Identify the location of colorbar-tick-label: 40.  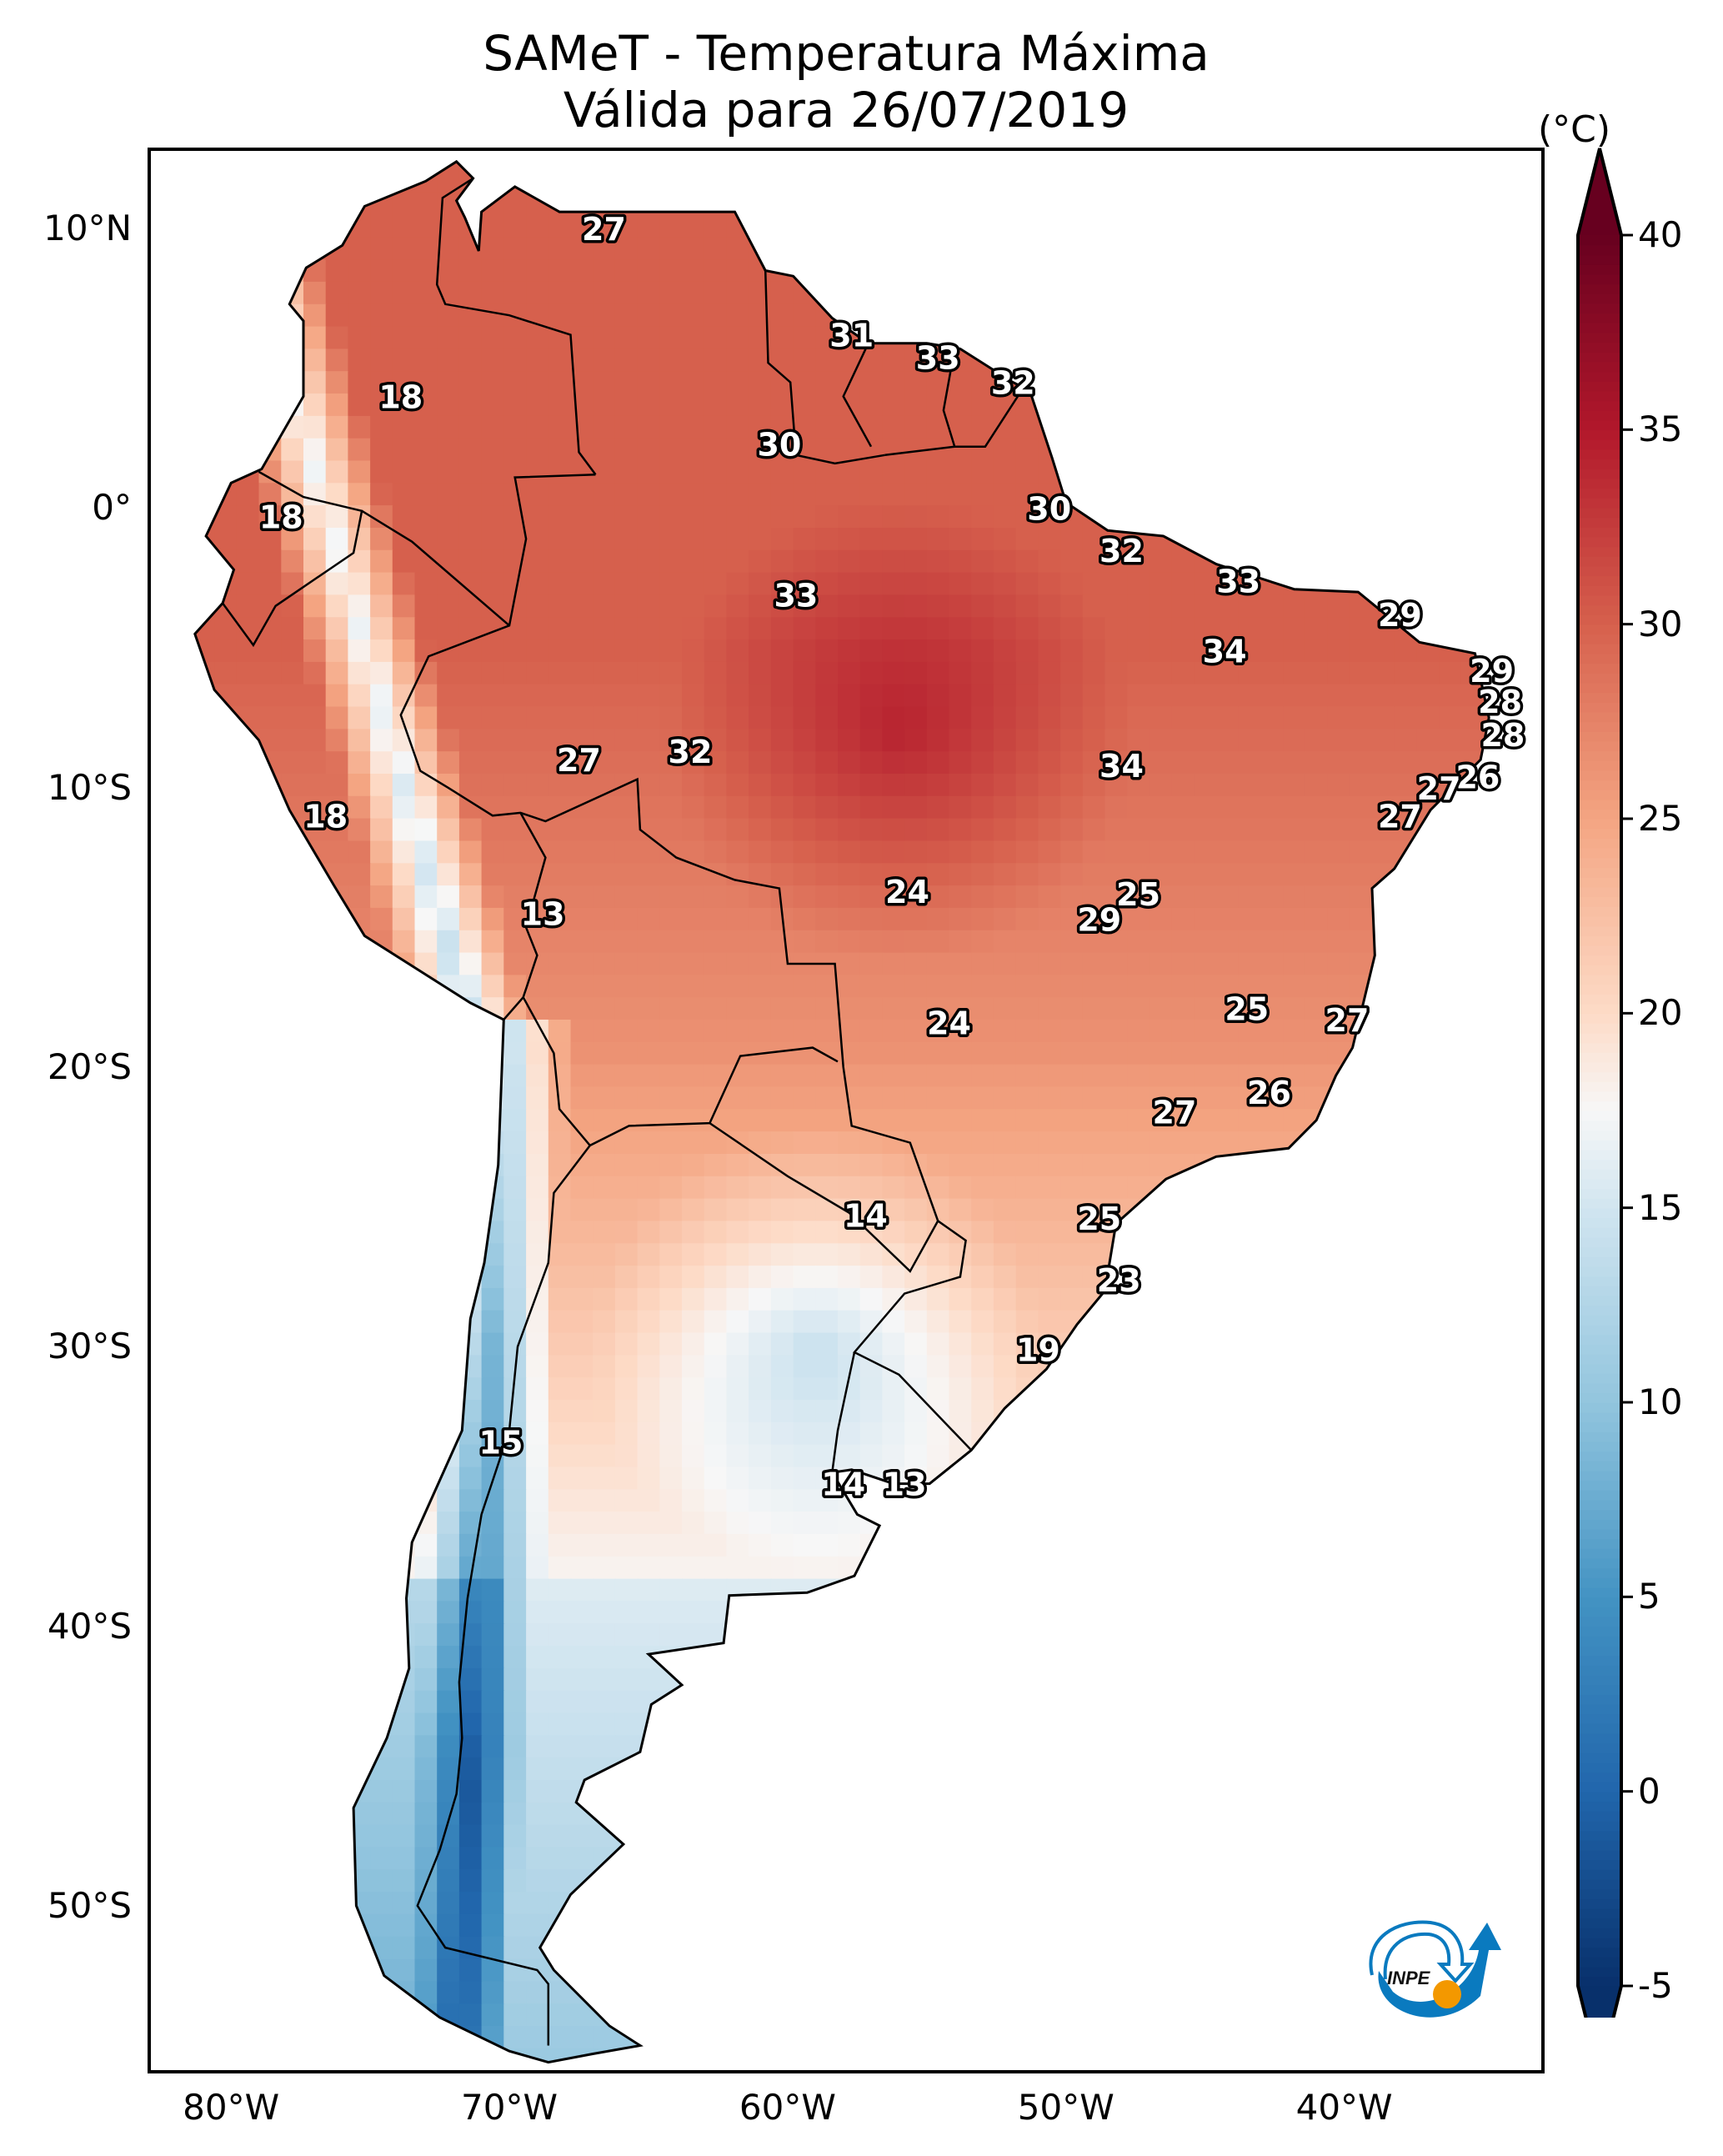
(1661, 235).